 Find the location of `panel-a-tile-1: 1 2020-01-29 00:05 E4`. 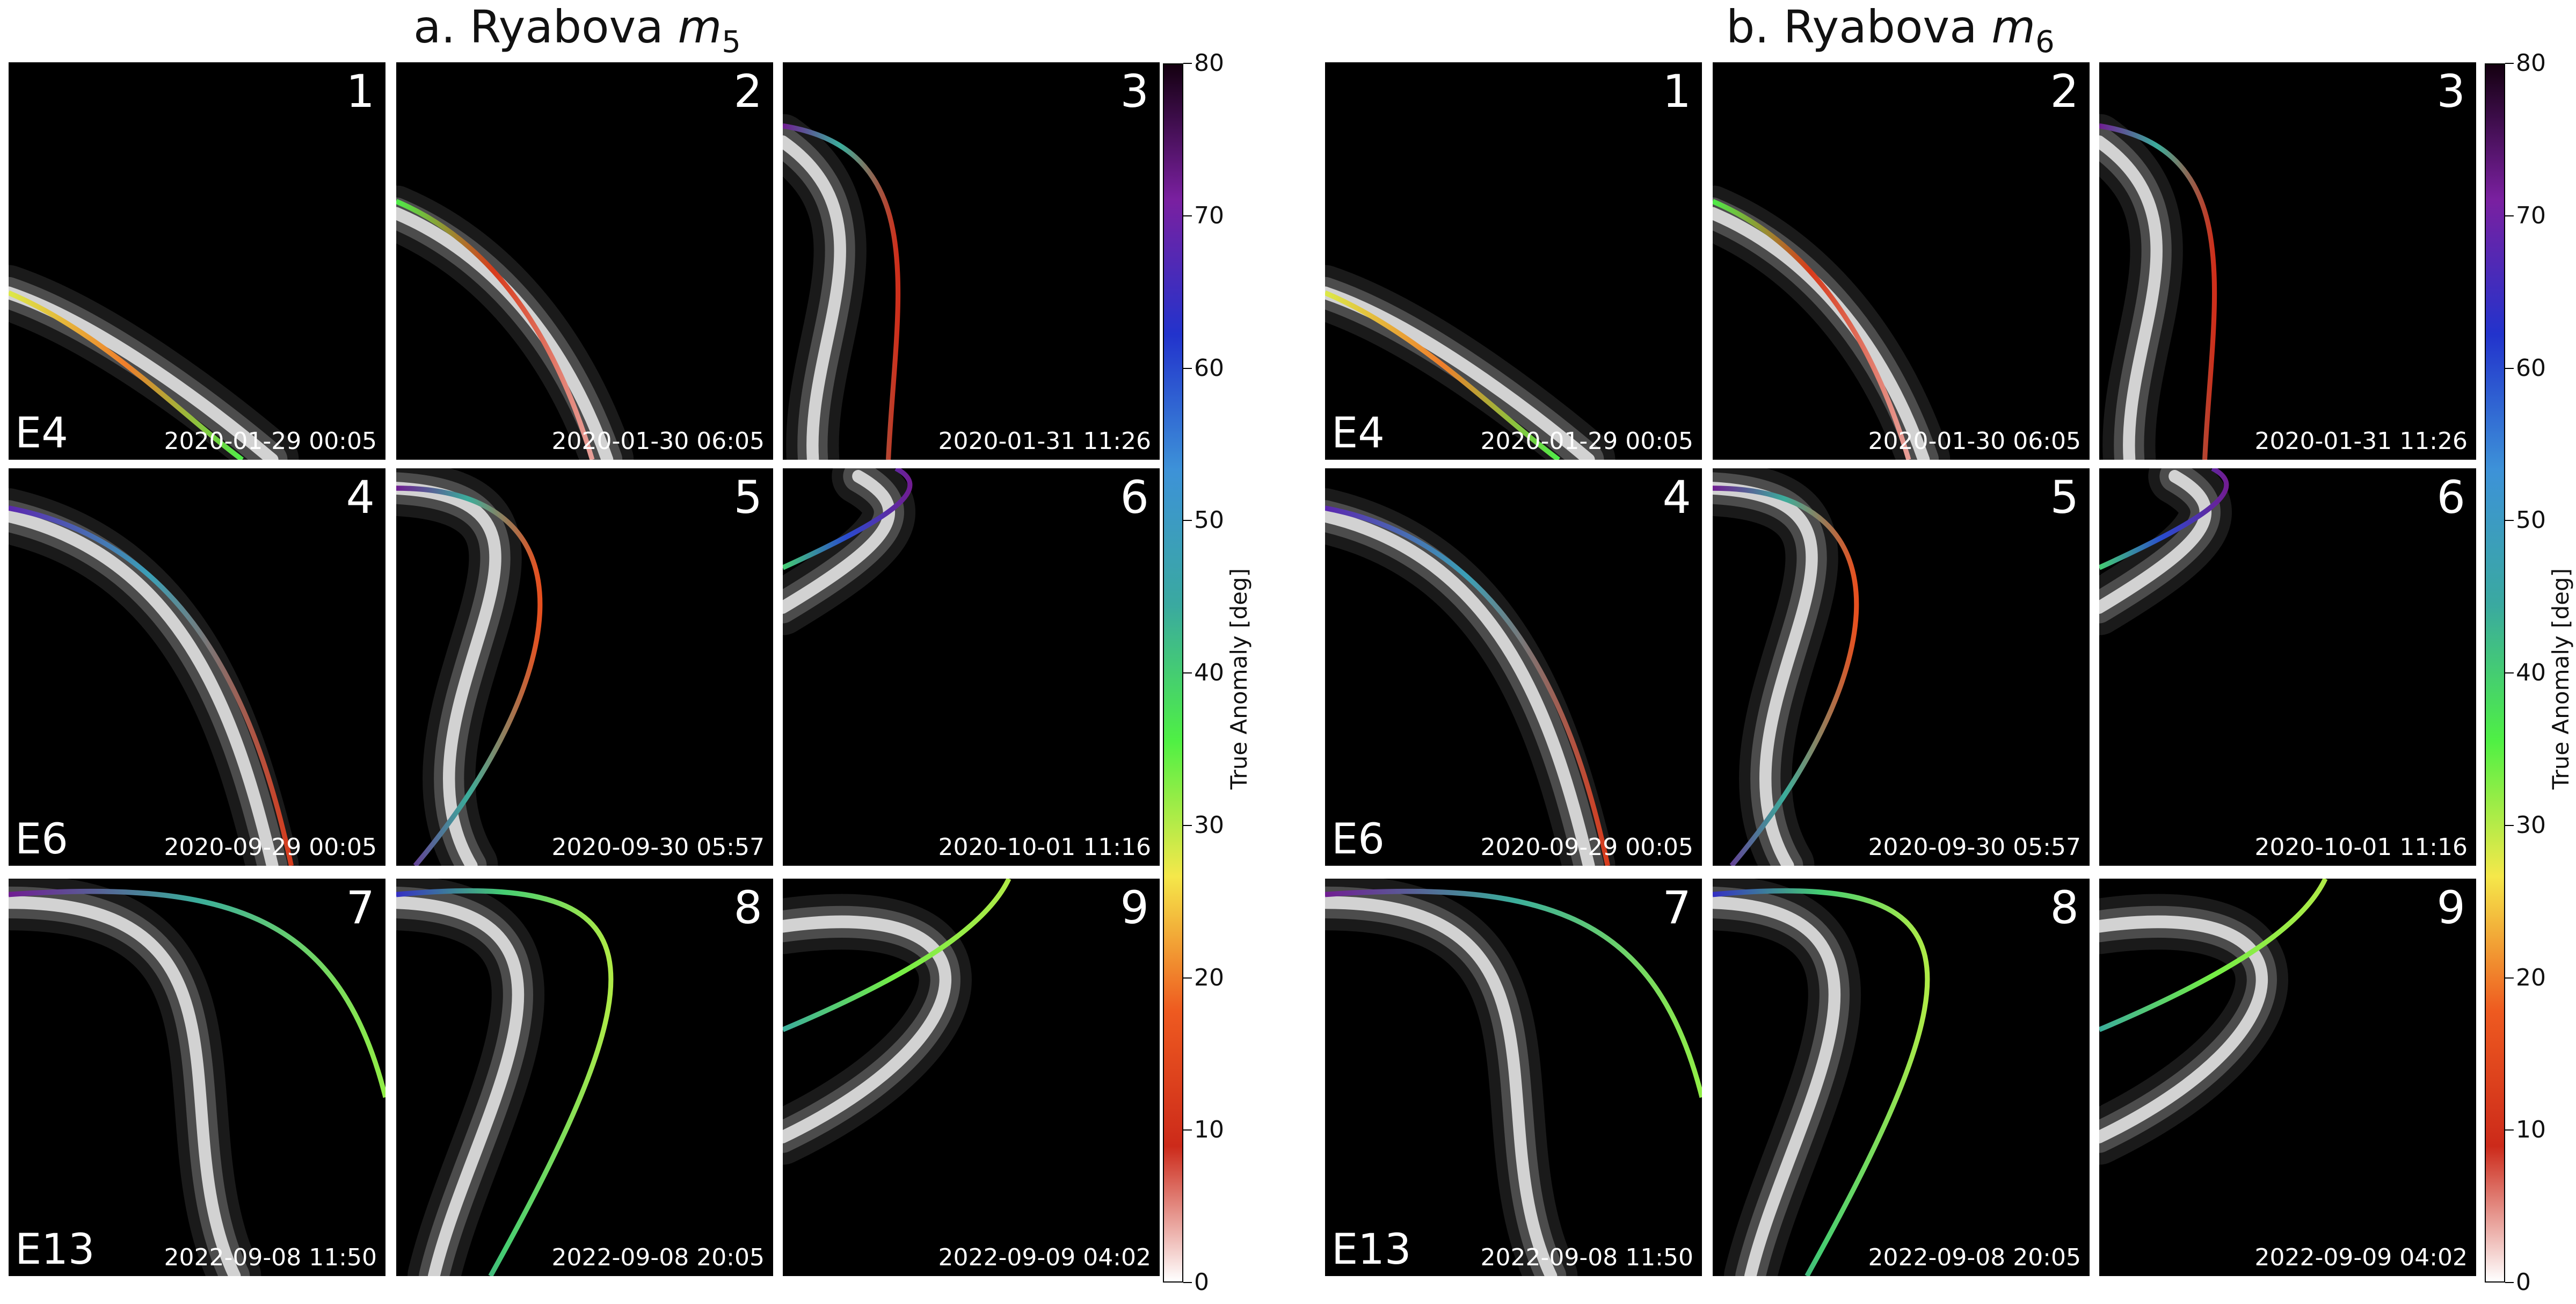

panel-a-tile-1: 1 2020-01-29 00:05 E4 is located at coordinates (197, 261).